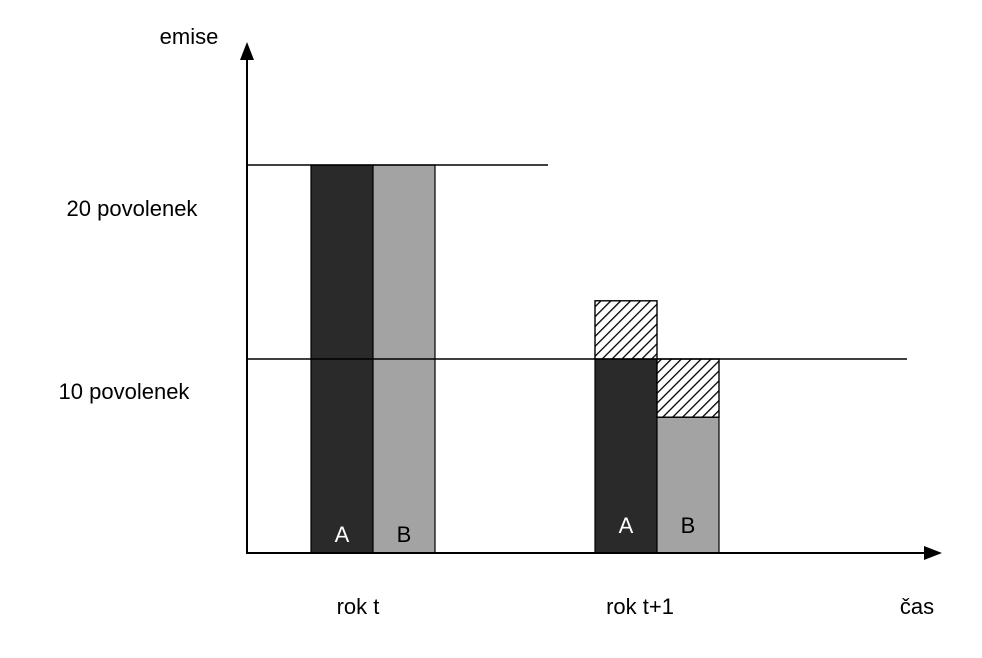  I want to click on bar-labels-layer: A AB B, so click(515, 530).